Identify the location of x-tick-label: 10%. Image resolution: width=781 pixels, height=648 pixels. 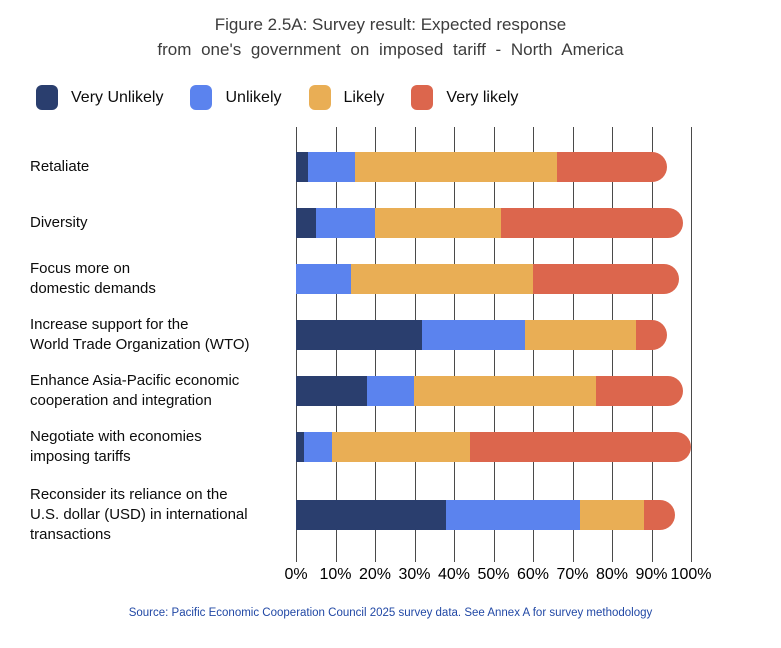
(335, 574).